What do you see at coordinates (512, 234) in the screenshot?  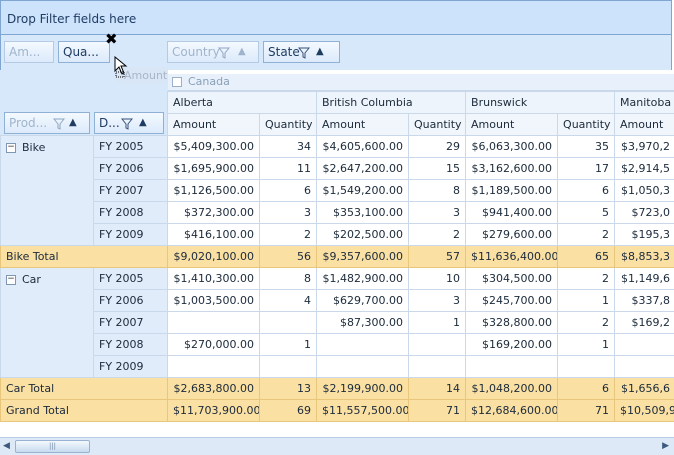 I see `amount-cell: $279,600.00` at bounding box center [512, 234].